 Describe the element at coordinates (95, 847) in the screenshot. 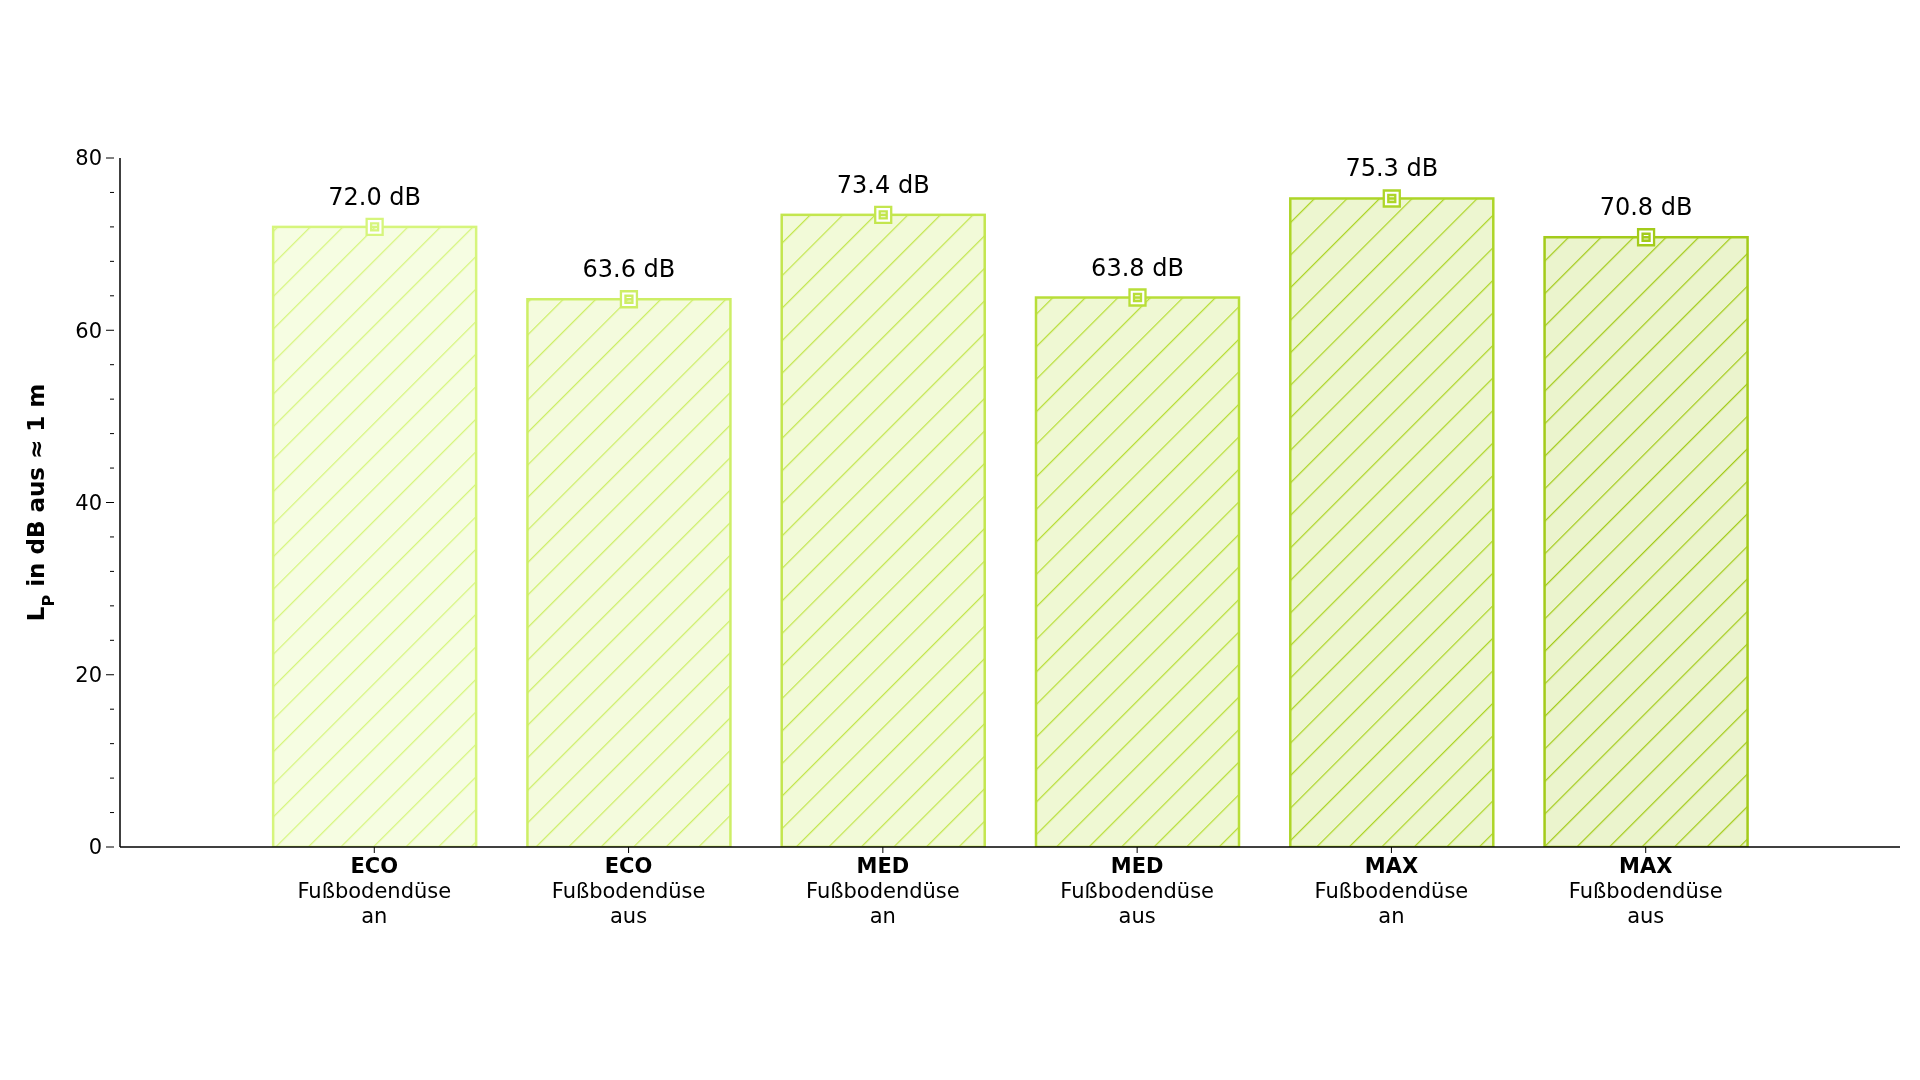

I see `y-tick-label: 0` at that location.